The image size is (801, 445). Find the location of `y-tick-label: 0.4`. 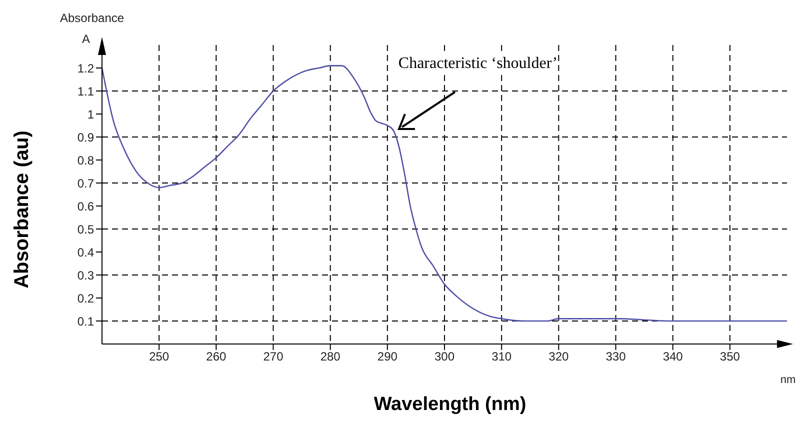

y-tick-label: 0.4 is located at coordinates (85, 252).